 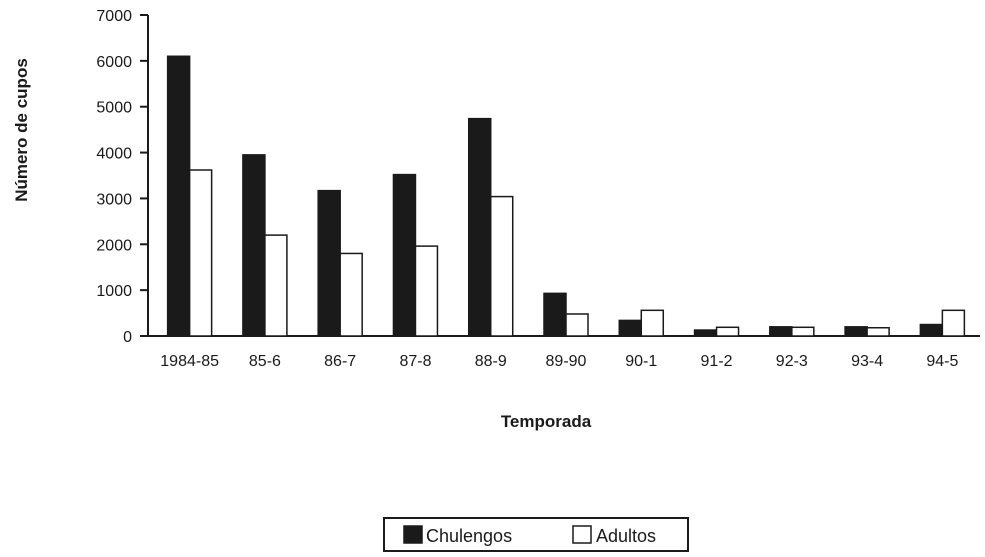 I want to click on x-tick-label: 88-9, so click(x=491, y=361).